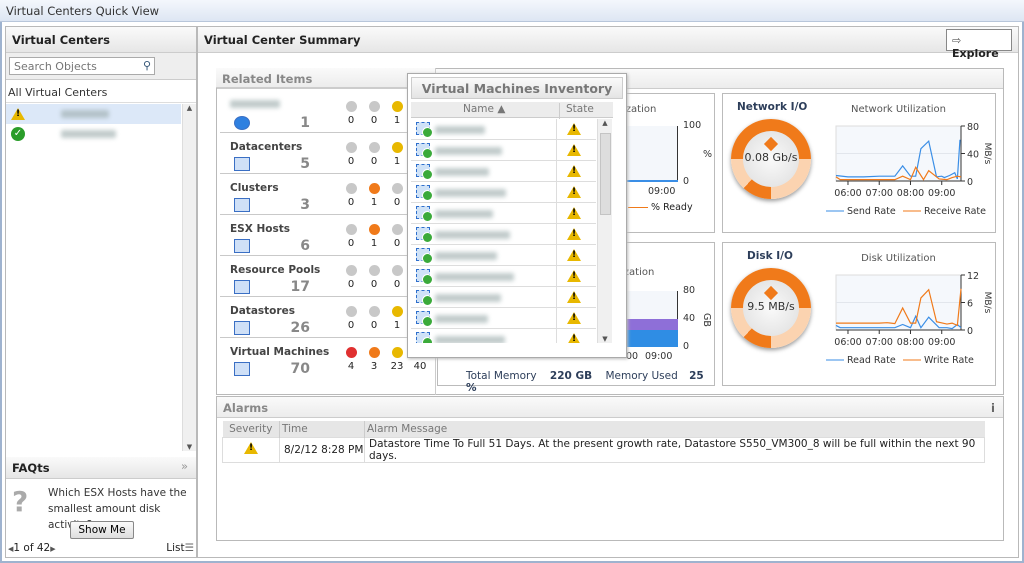 The image size is (1024, 563). Describe the element at coordinates (484, 109) in the screenshot. I see `col-name: Name ▲` at that location.